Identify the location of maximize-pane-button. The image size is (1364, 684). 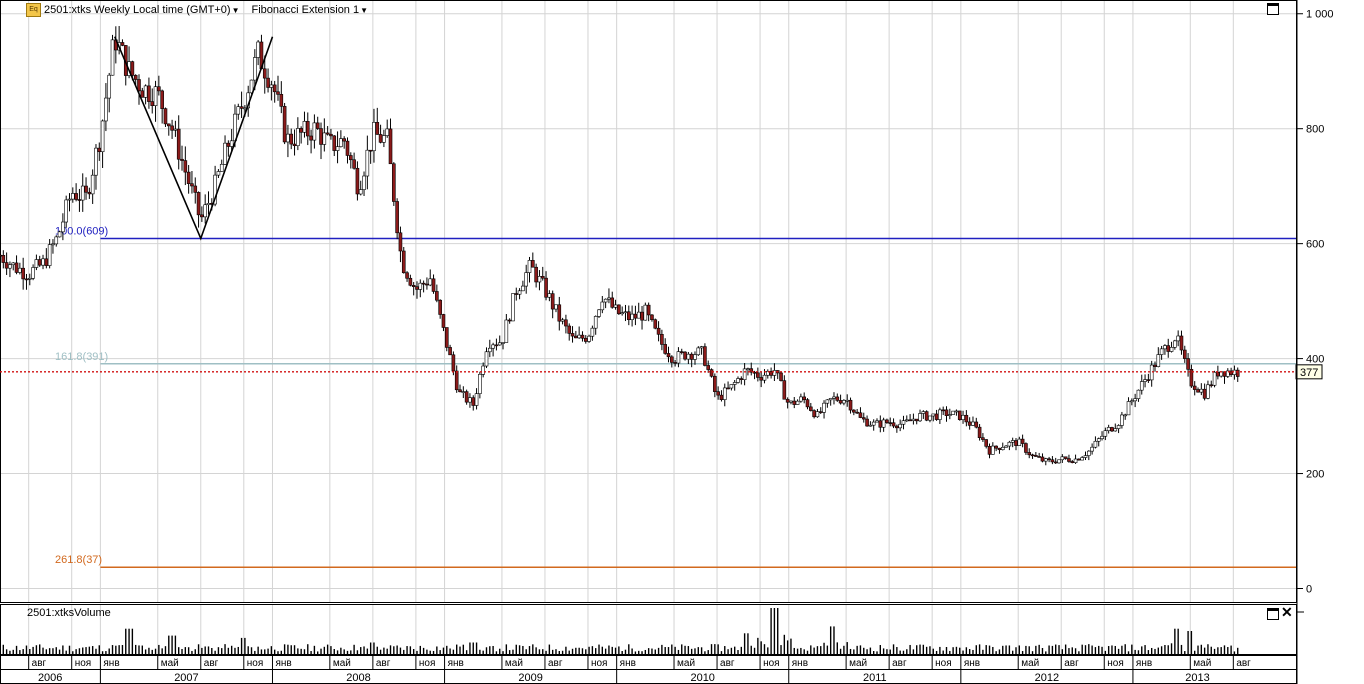
(1273, 9).